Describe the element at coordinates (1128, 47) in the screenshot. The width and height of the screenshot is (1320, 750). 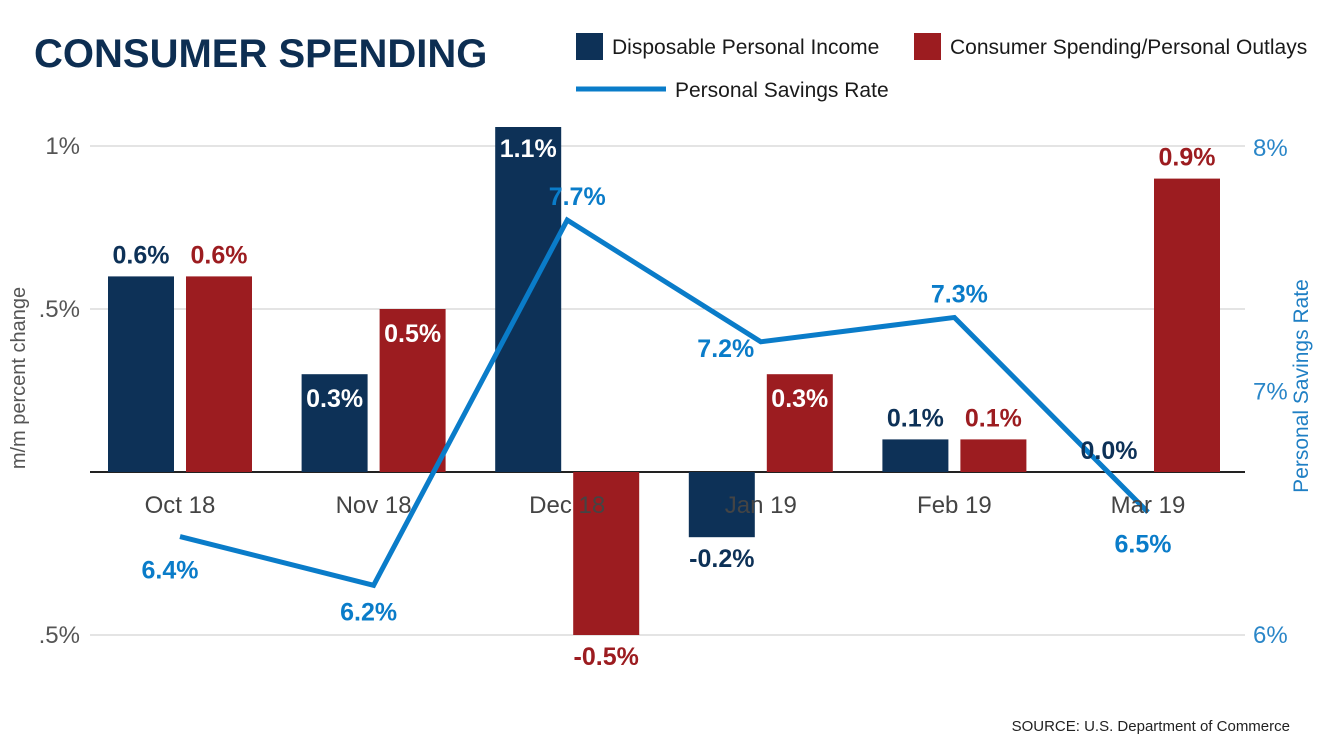
I see `legend-label-spending: Consumer Spending/Personal Outlays` at that location.